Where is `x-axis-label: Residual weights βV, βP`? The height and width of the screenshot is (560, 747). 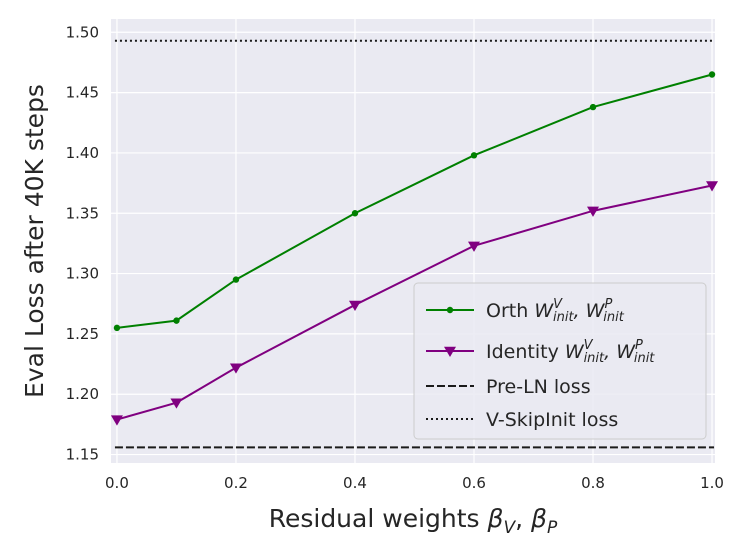 x-axis-label: Residual weights βV, βP is located at coordinates (413, 521).